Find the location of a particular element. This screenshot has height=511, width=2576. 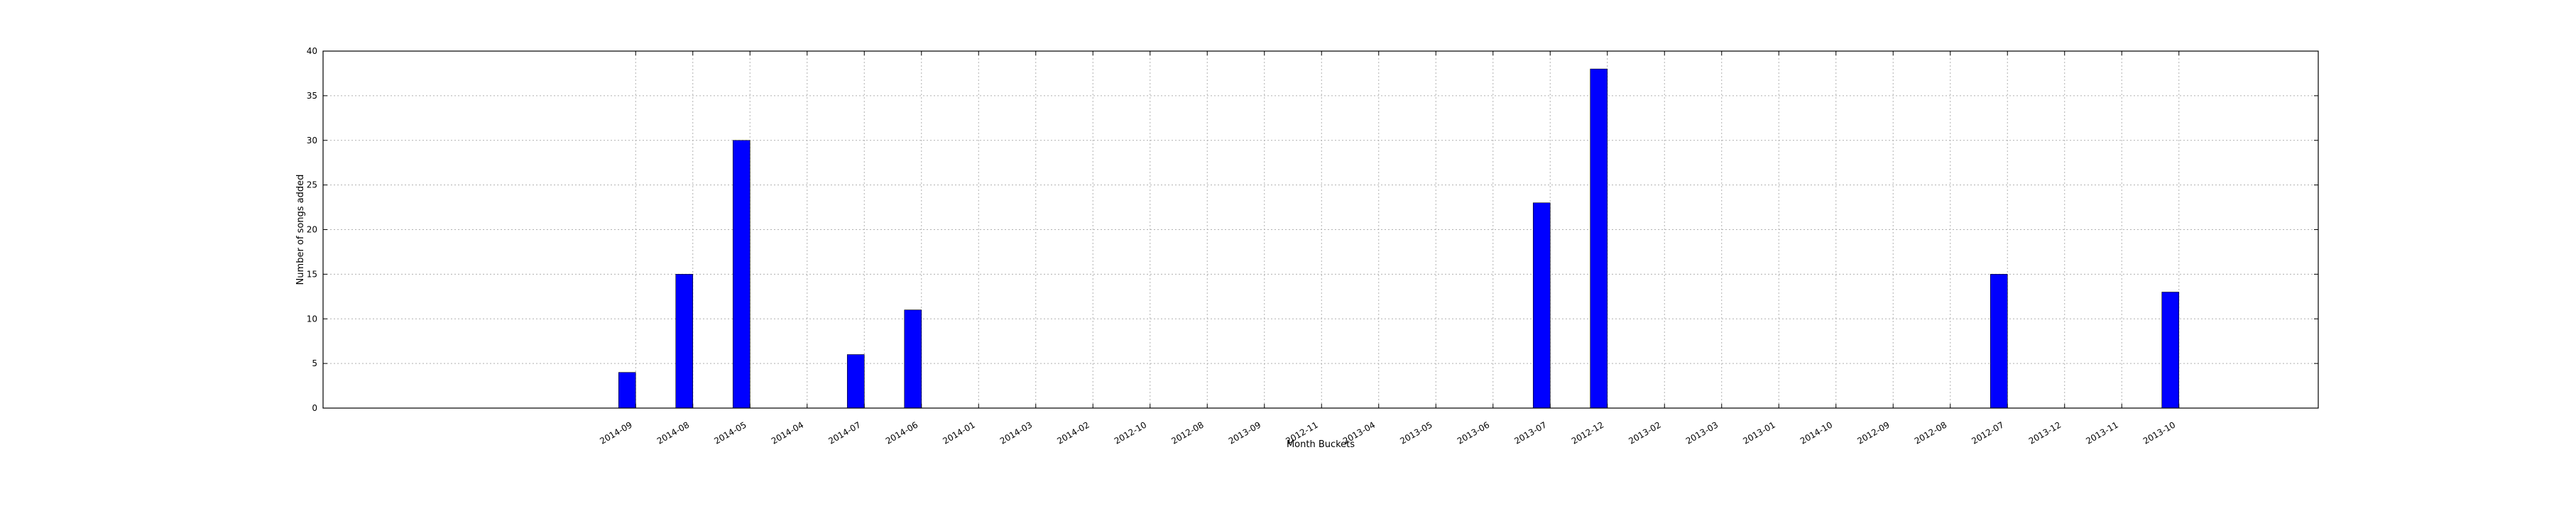

x-tick-label: 2014-01 is located at coordinates (958, 432).